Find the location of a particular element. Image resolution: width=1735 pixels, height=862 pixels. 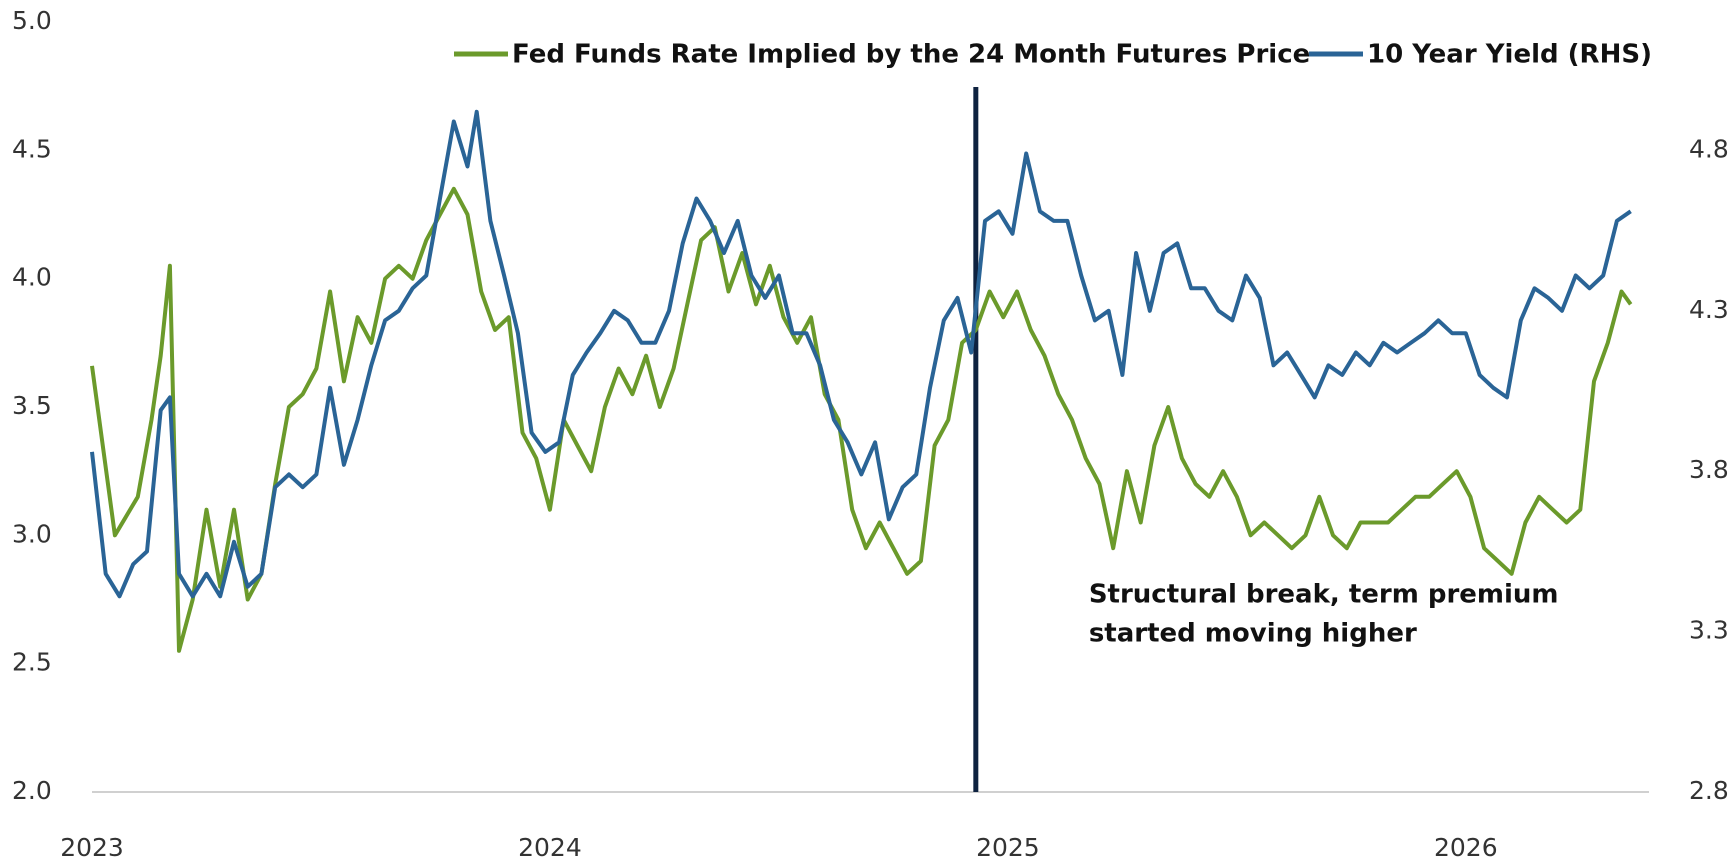

y-tick-label: 5.0 is located at coordinates (32, 20).